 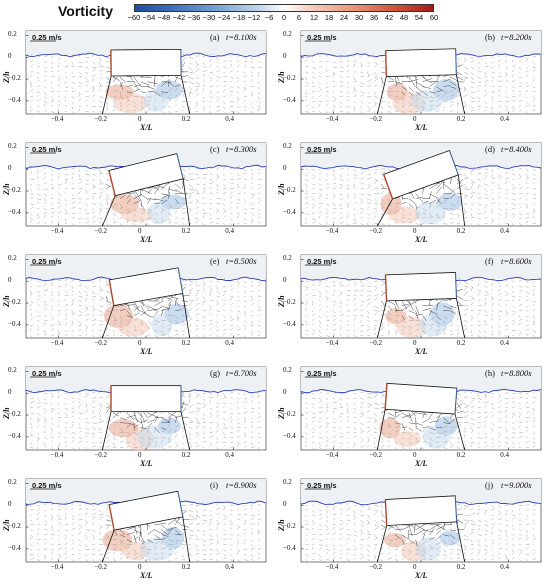 I want to click on panel-label: (h), so click(x=490, y=373).